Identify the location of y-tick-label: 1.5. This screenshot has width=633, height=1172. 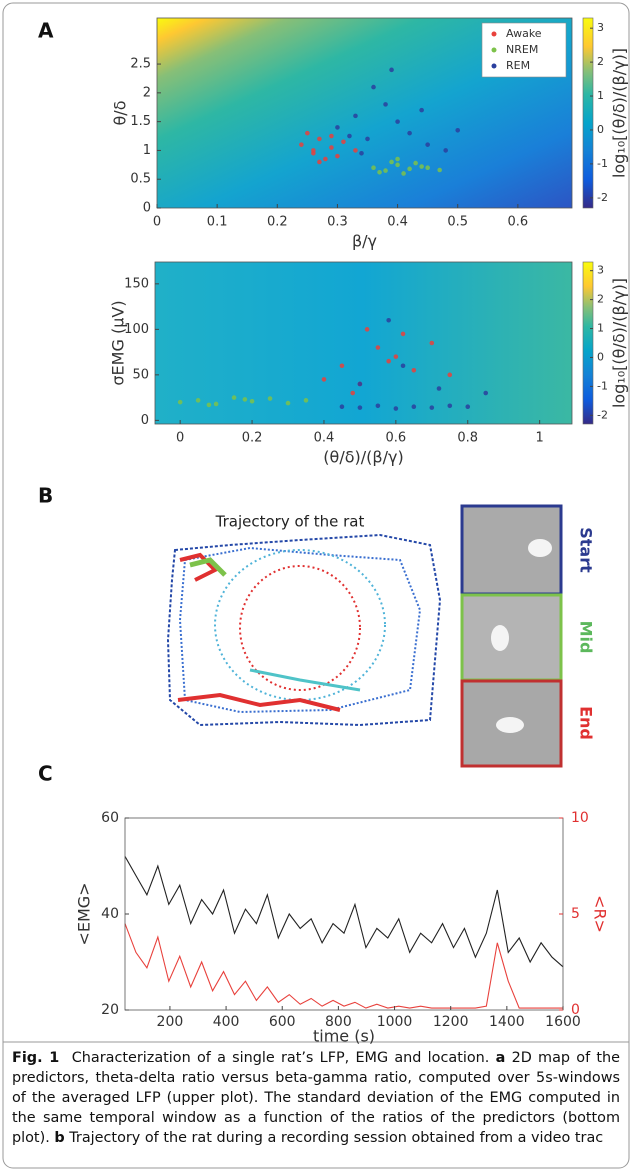
(140, 121).